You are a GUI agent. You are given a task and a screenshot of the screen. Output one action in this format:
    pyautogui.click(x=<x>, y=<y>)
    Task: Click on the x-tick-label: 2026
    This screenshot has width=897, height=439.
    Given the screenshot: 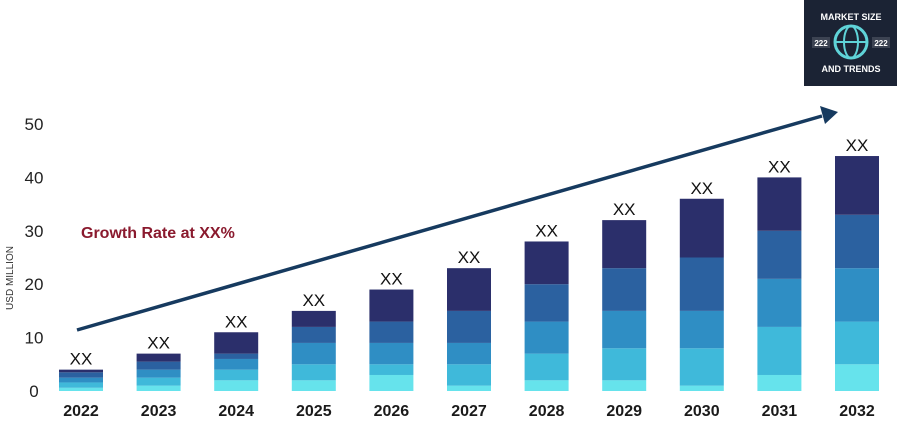 What is the action you would take?
    pyautogui.click(x=392, y=411)
    